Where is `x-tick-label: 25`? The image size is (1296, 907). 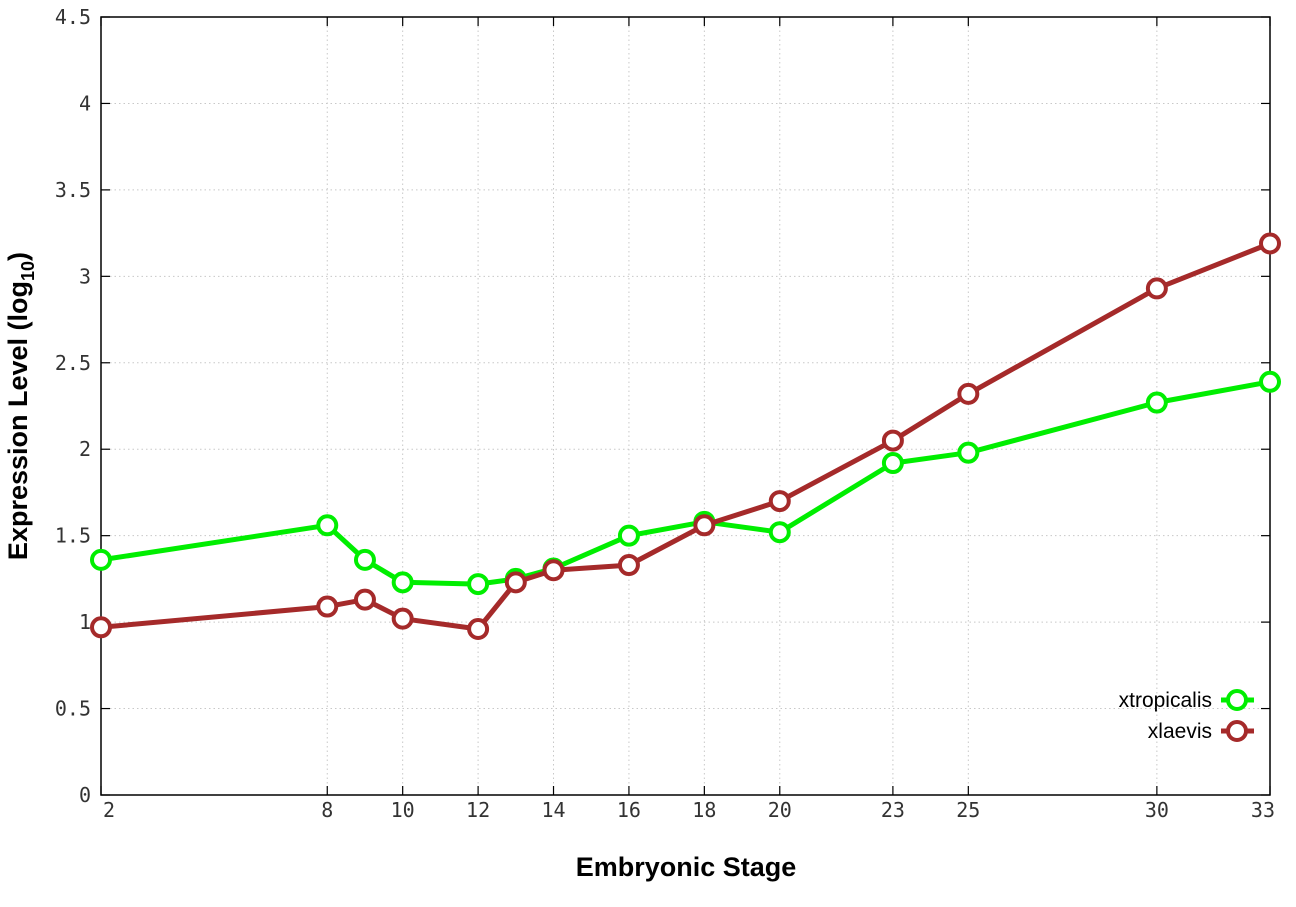
x-tick-label: 25 is located at coordinates (968, 810).